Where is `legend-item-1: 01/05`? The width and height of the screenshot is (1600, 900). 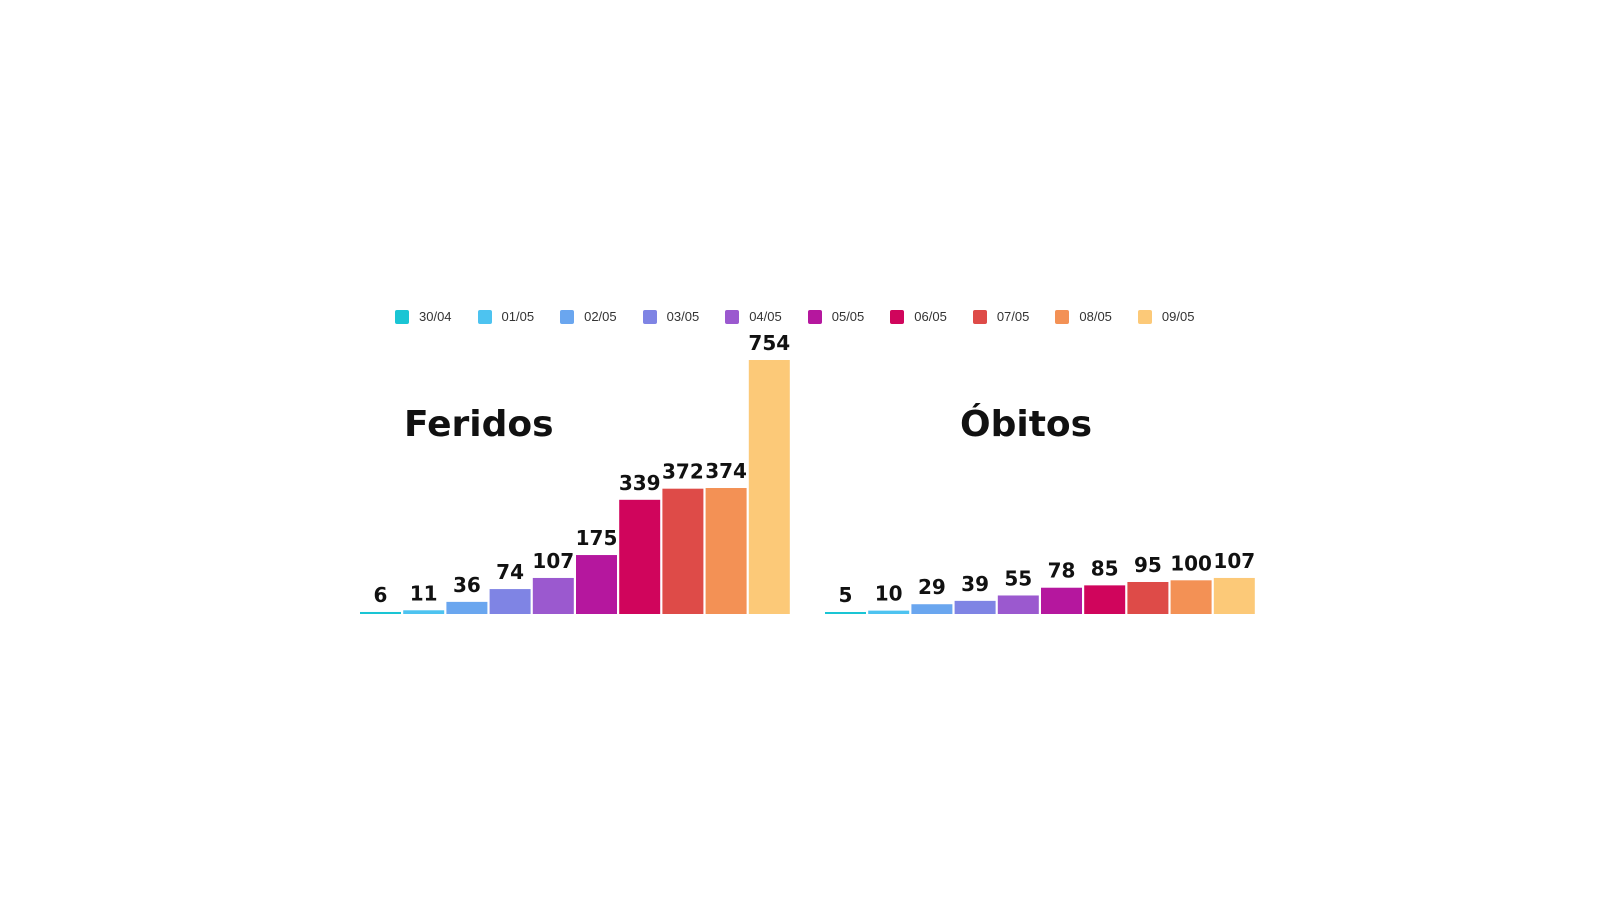
legend-item-1: 01/05 is located at coordinates (506, 316).